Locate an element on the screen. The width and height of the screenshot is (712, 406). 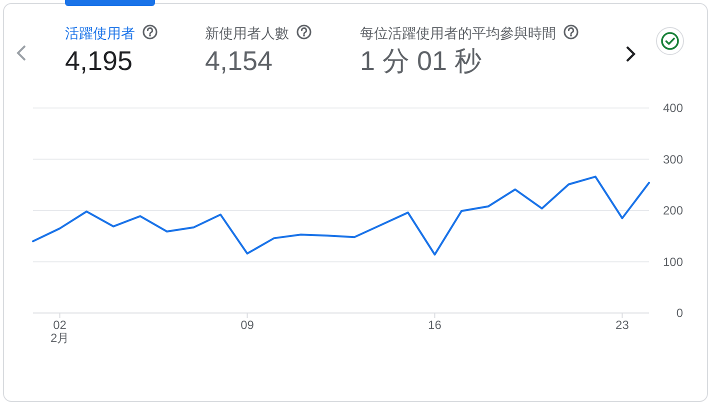
kpi-label: 每位活躍使用者的平均參與時間 is located at coordinates (458, 33).